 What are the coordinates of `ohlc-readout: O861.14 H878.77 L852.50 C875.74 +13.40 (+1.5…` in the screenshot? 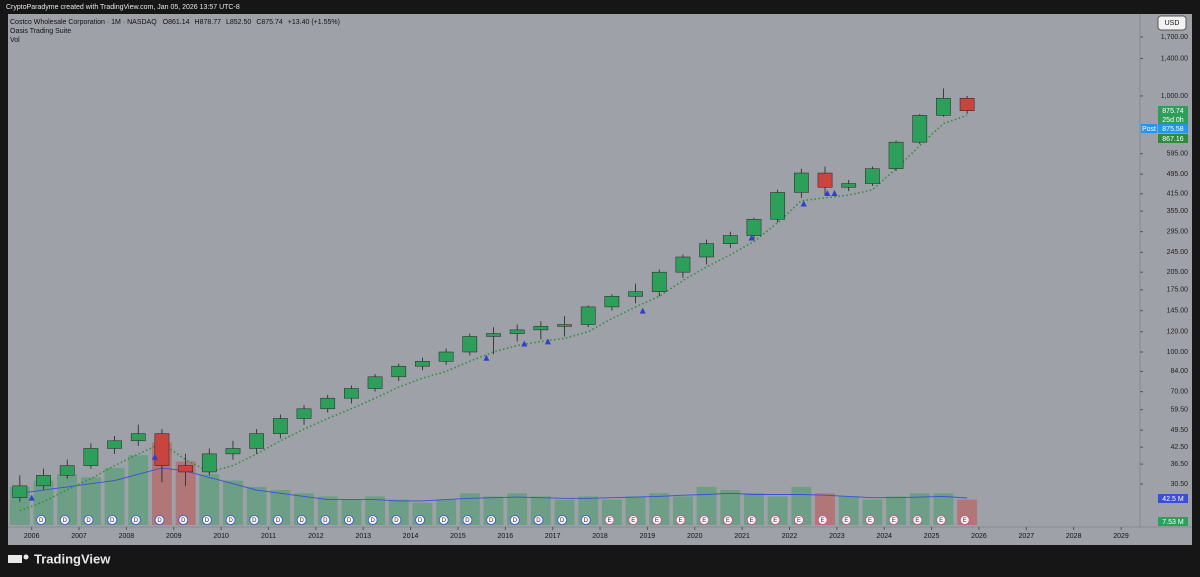 It's located at (251, 22).